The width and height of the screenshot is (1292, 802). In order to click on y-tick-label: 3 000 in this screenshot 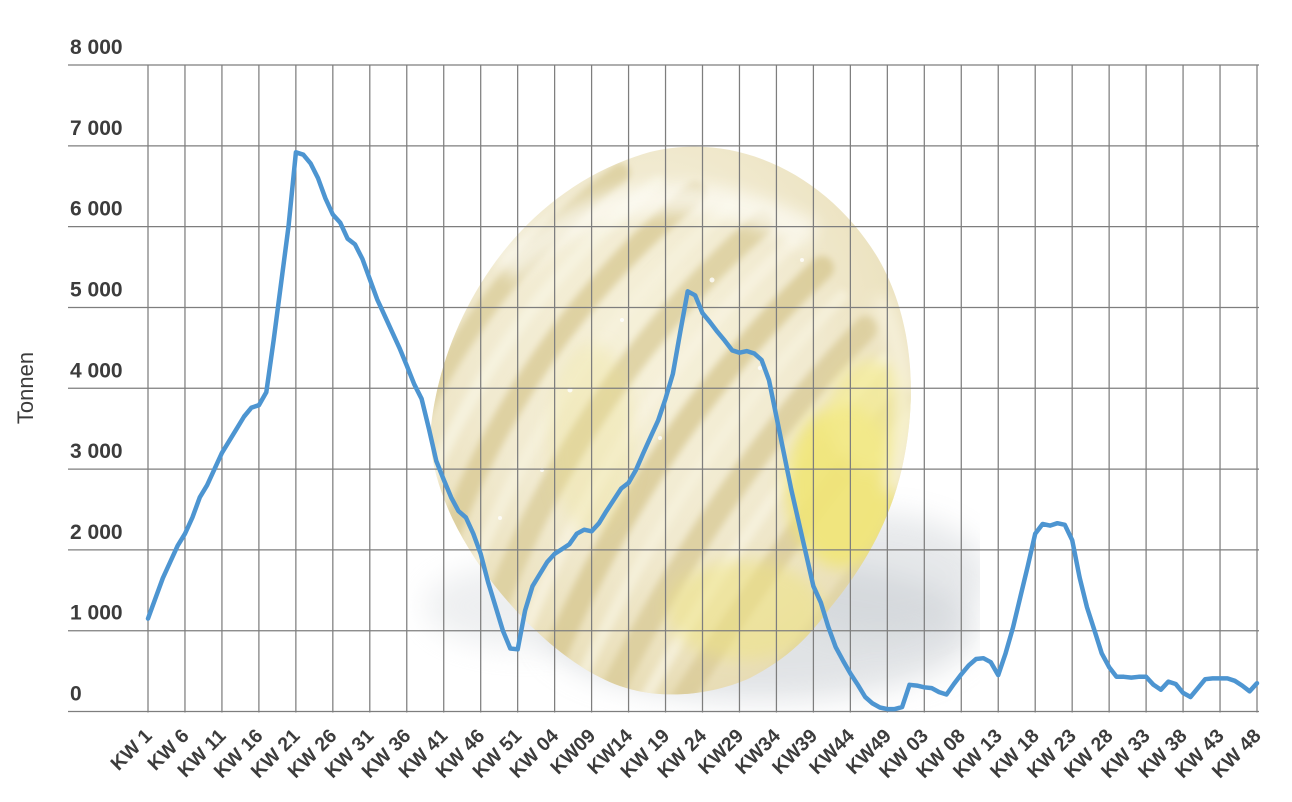, I will do `click(96, 451)`.